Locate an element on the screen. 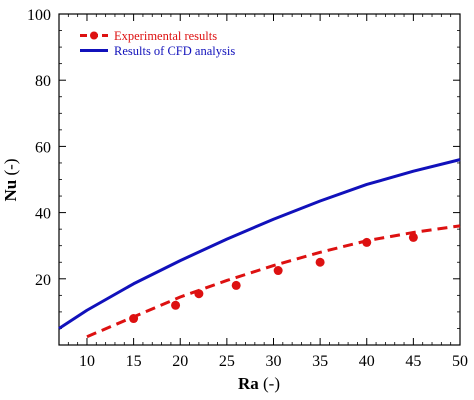  x-tick-label-25: 25 is located at coordinates (227, 361).